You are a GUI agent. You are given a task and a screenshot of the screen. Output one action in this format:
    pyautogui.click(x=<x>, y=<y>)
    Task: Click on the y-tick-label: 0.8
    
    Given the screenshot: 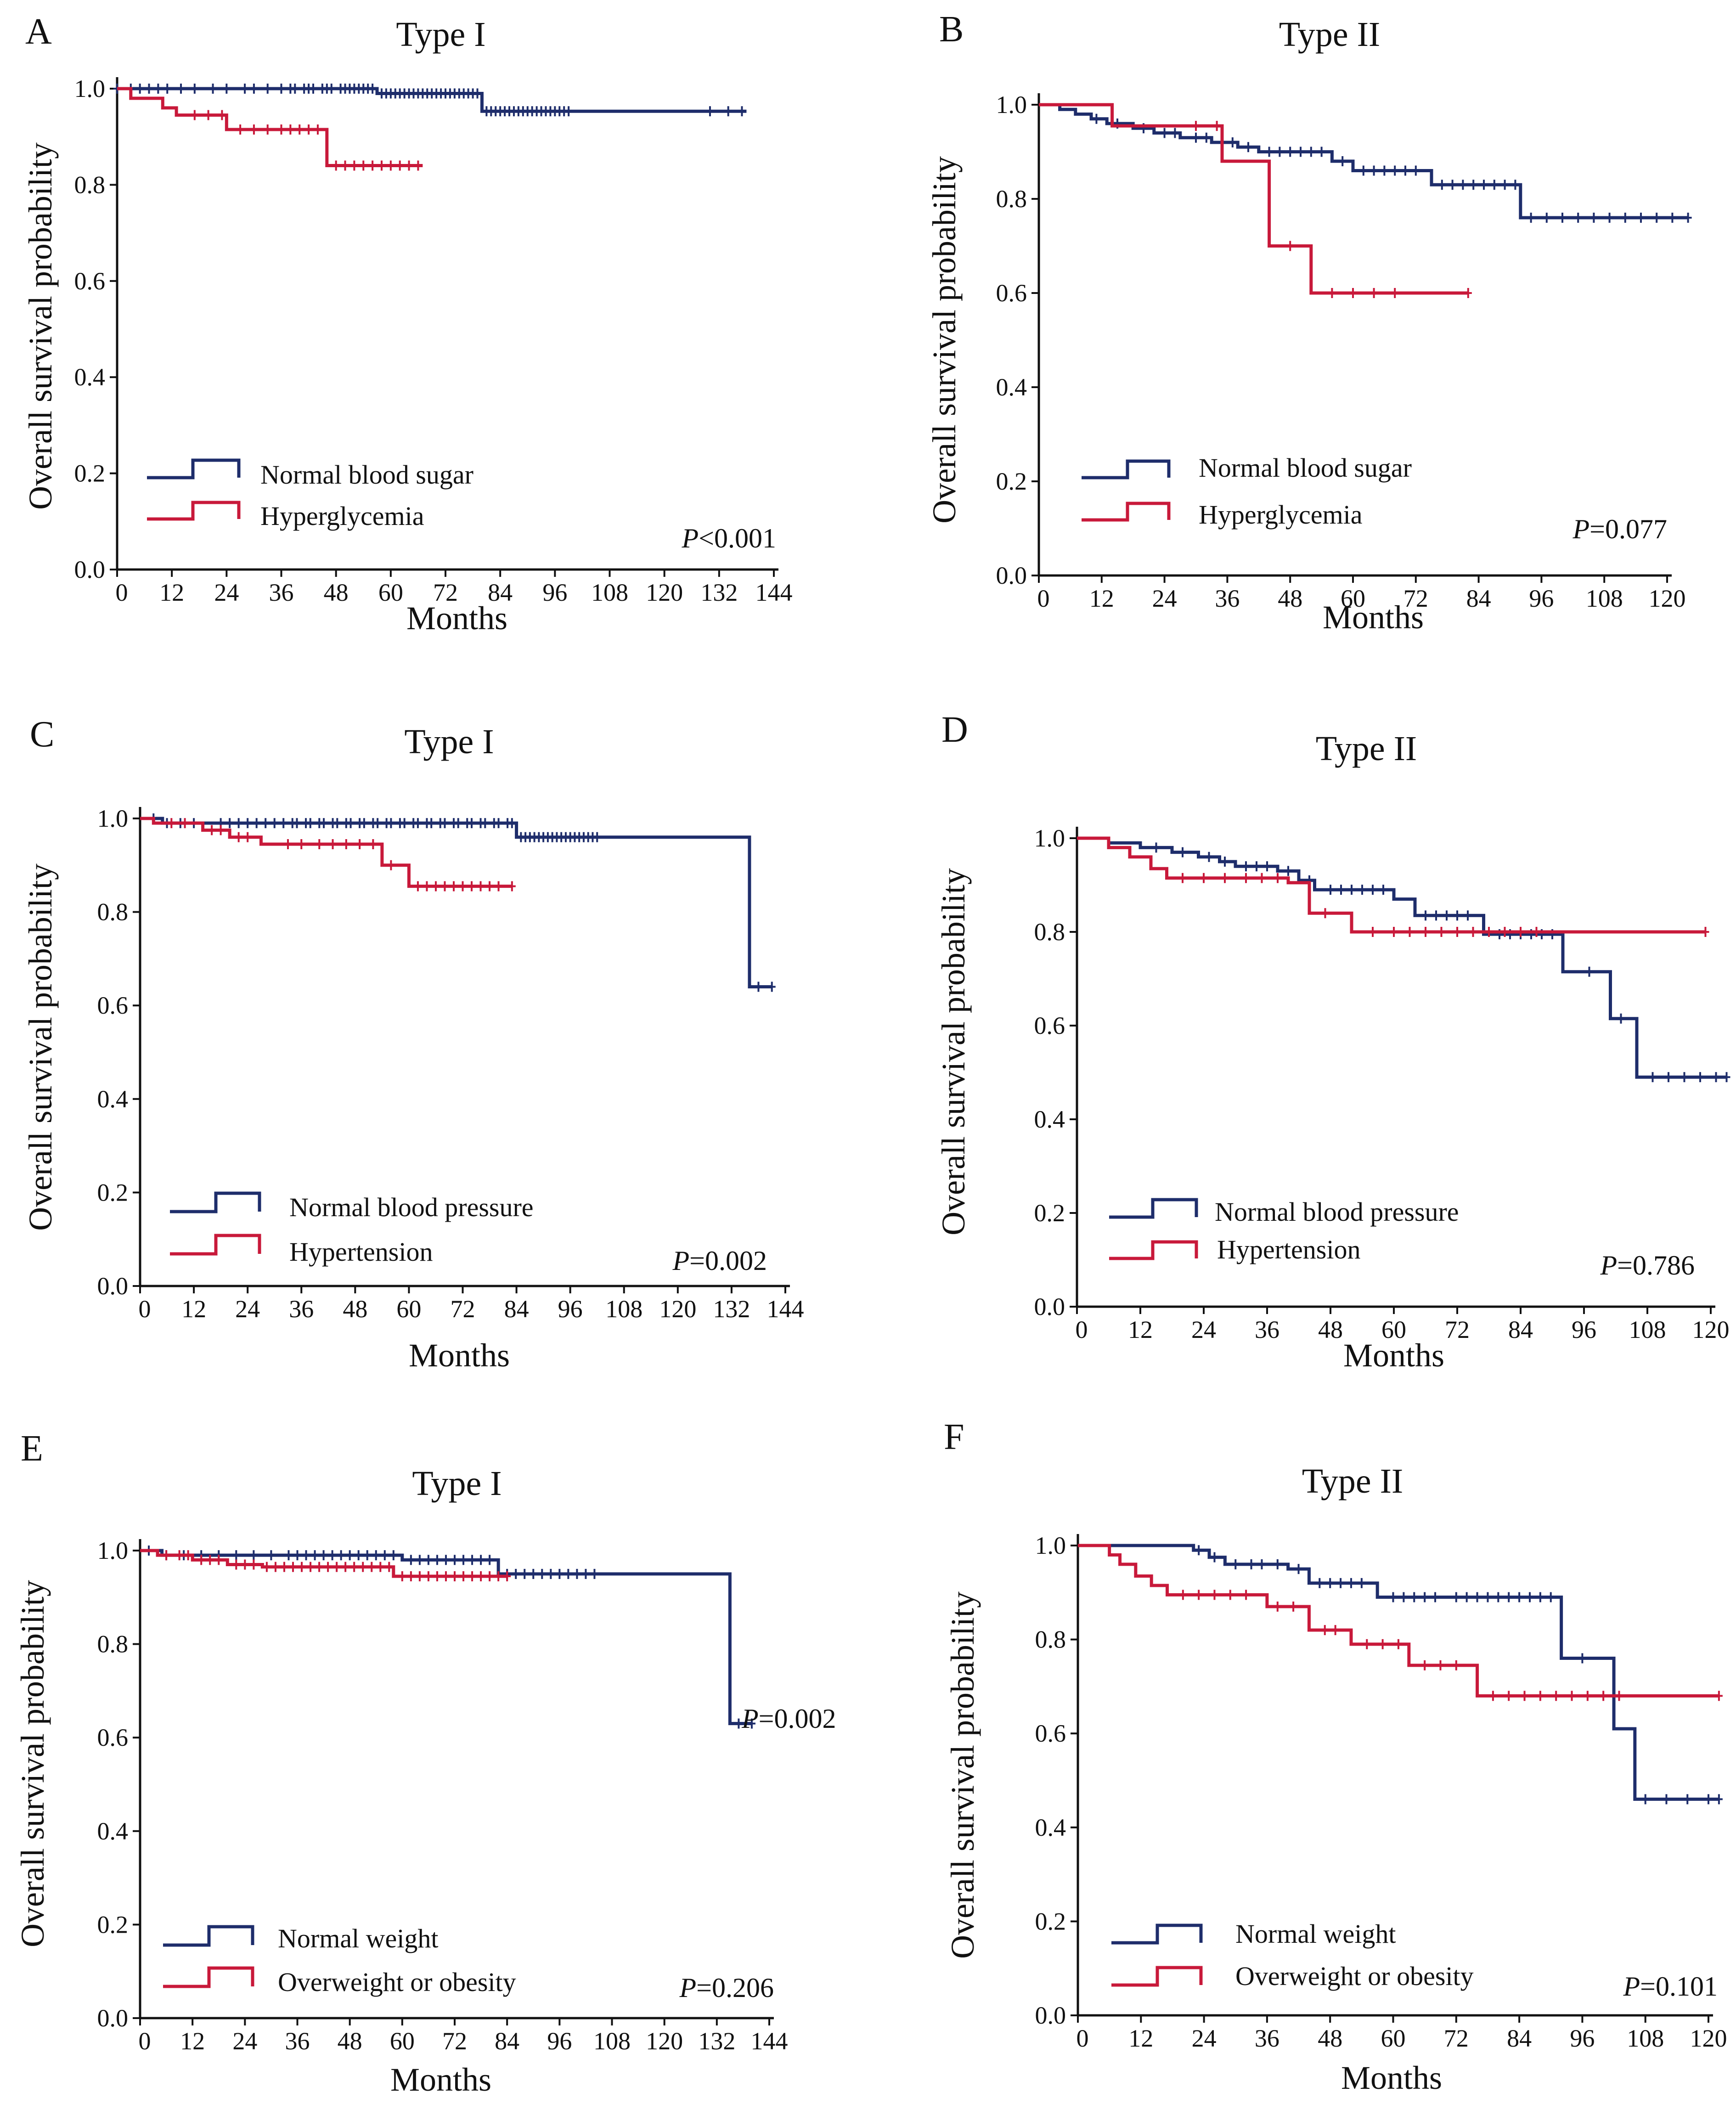 What is the action you would take?
    pyautogui.click(x=1050, y=1639)
    